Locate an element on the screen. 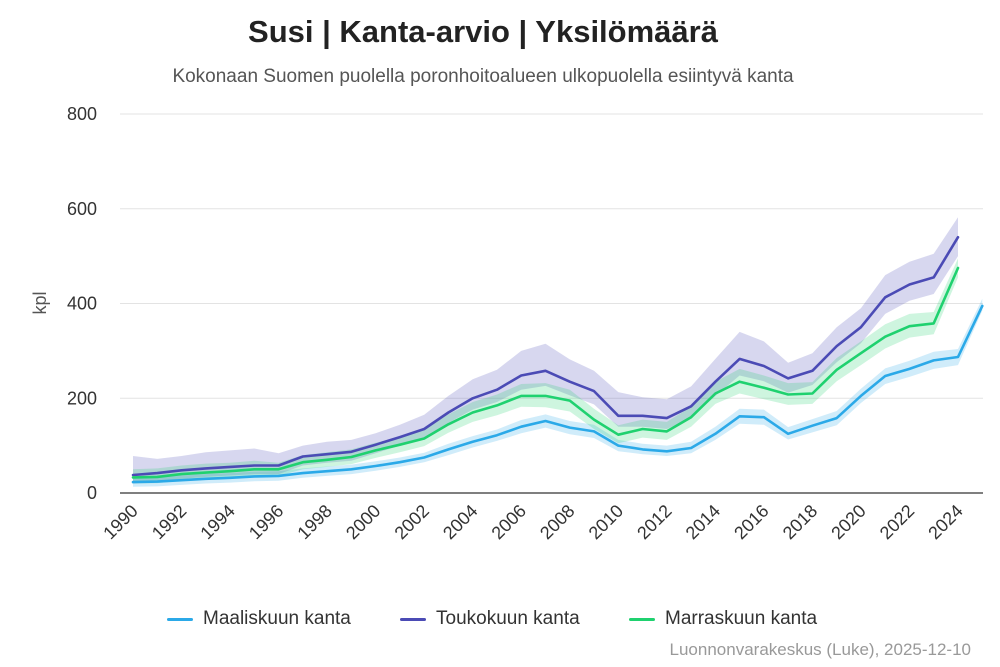 This screenshot has width=1000, height=667. y-axis-label: kpl is located at coordinates (40, 302).